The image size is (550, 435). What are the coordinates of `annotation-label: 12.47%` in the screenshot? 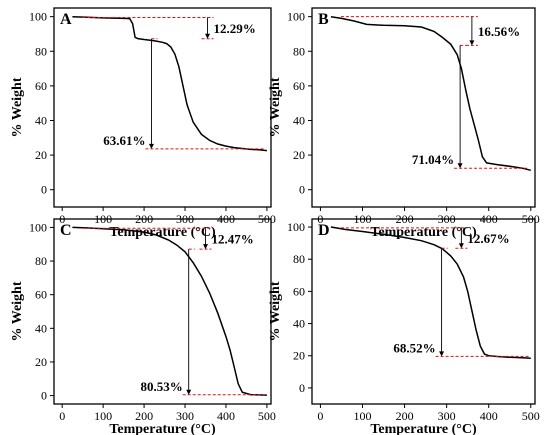 It's located at (232, 239).